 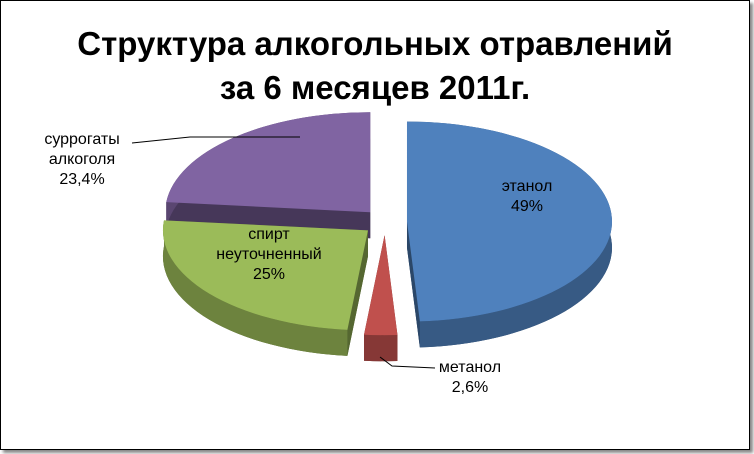 I want to click on category-label: этанол, so click(x=527, y=186).